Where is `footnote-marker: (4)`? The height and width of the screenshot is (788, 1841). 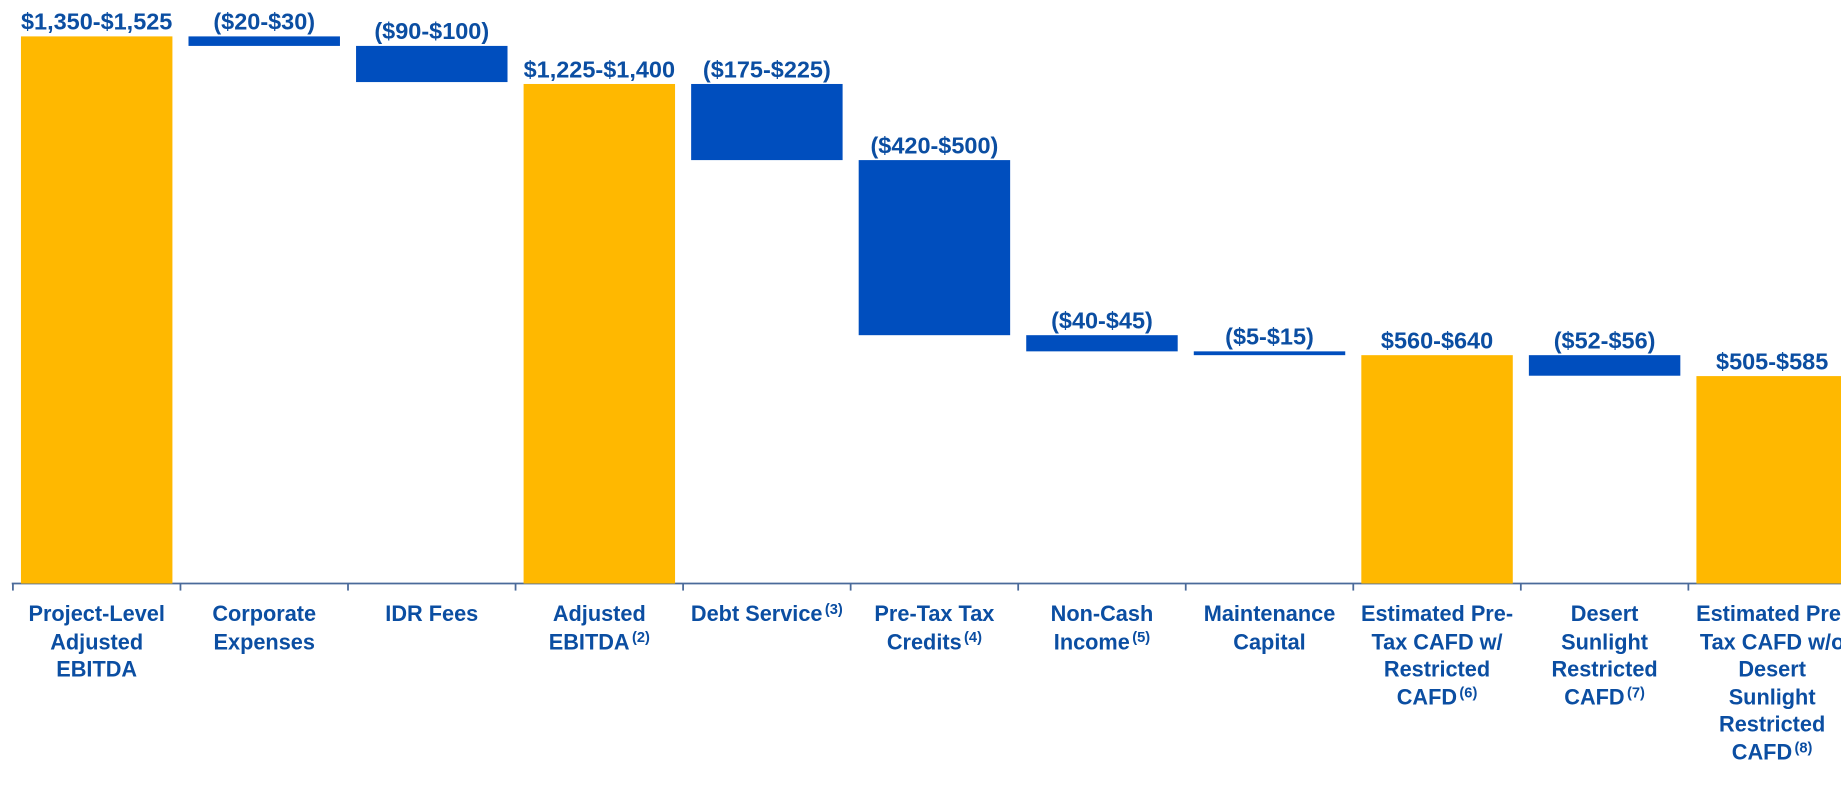
footnote-marker: (4) is located at coordinates (973, 637).